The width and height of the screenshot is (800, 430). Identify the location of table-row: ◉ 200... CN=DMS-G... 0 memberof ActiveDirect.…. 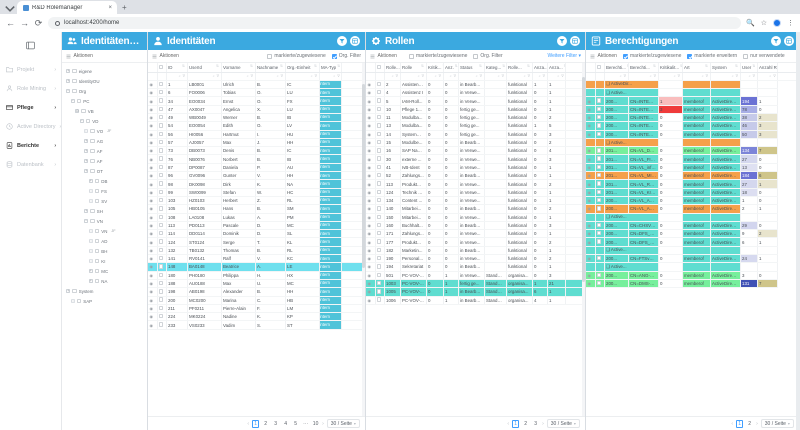
(692, 284).